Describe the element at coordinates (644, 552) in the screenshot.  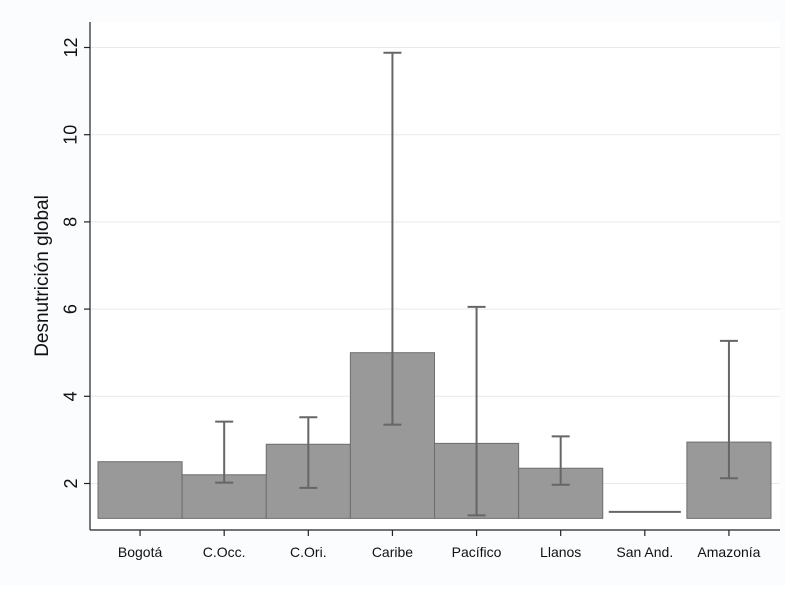
I see `x-tick-label: San And.` at that location.